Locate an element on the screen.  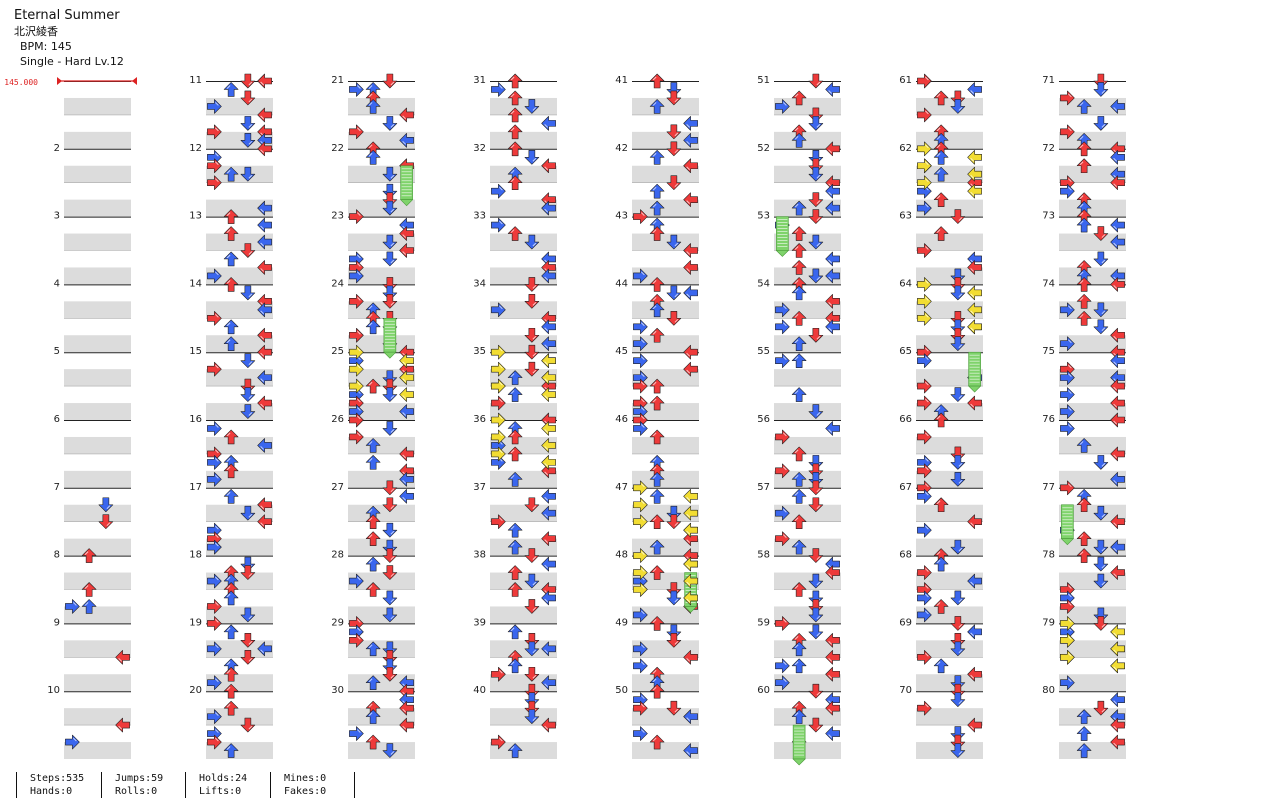
measure-25: 25 is located at coordinates (373, 383).